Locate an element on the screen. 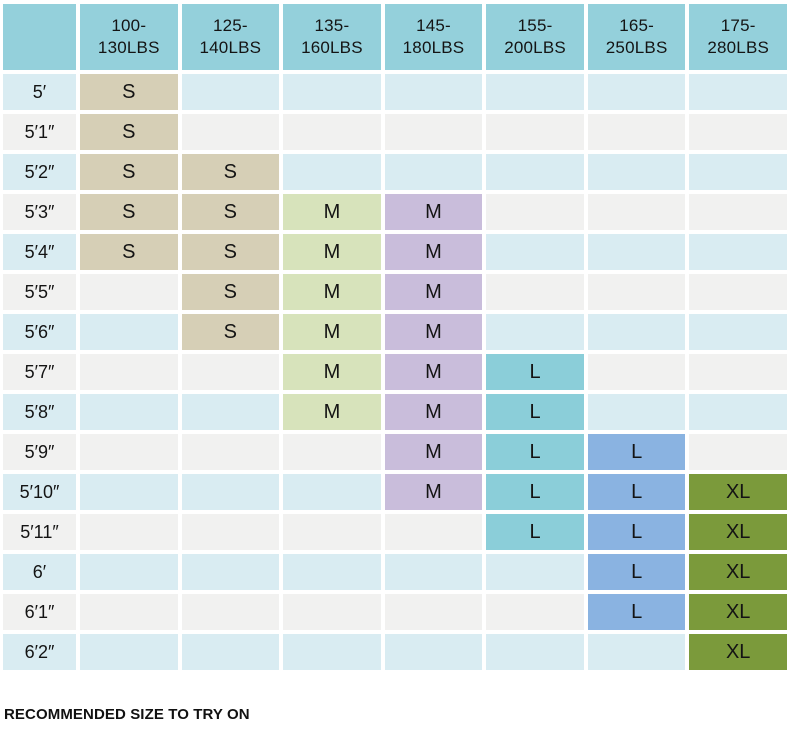 This screenshot has width=790, height=740. header-corner-cell is located at coordinates (39, 37).